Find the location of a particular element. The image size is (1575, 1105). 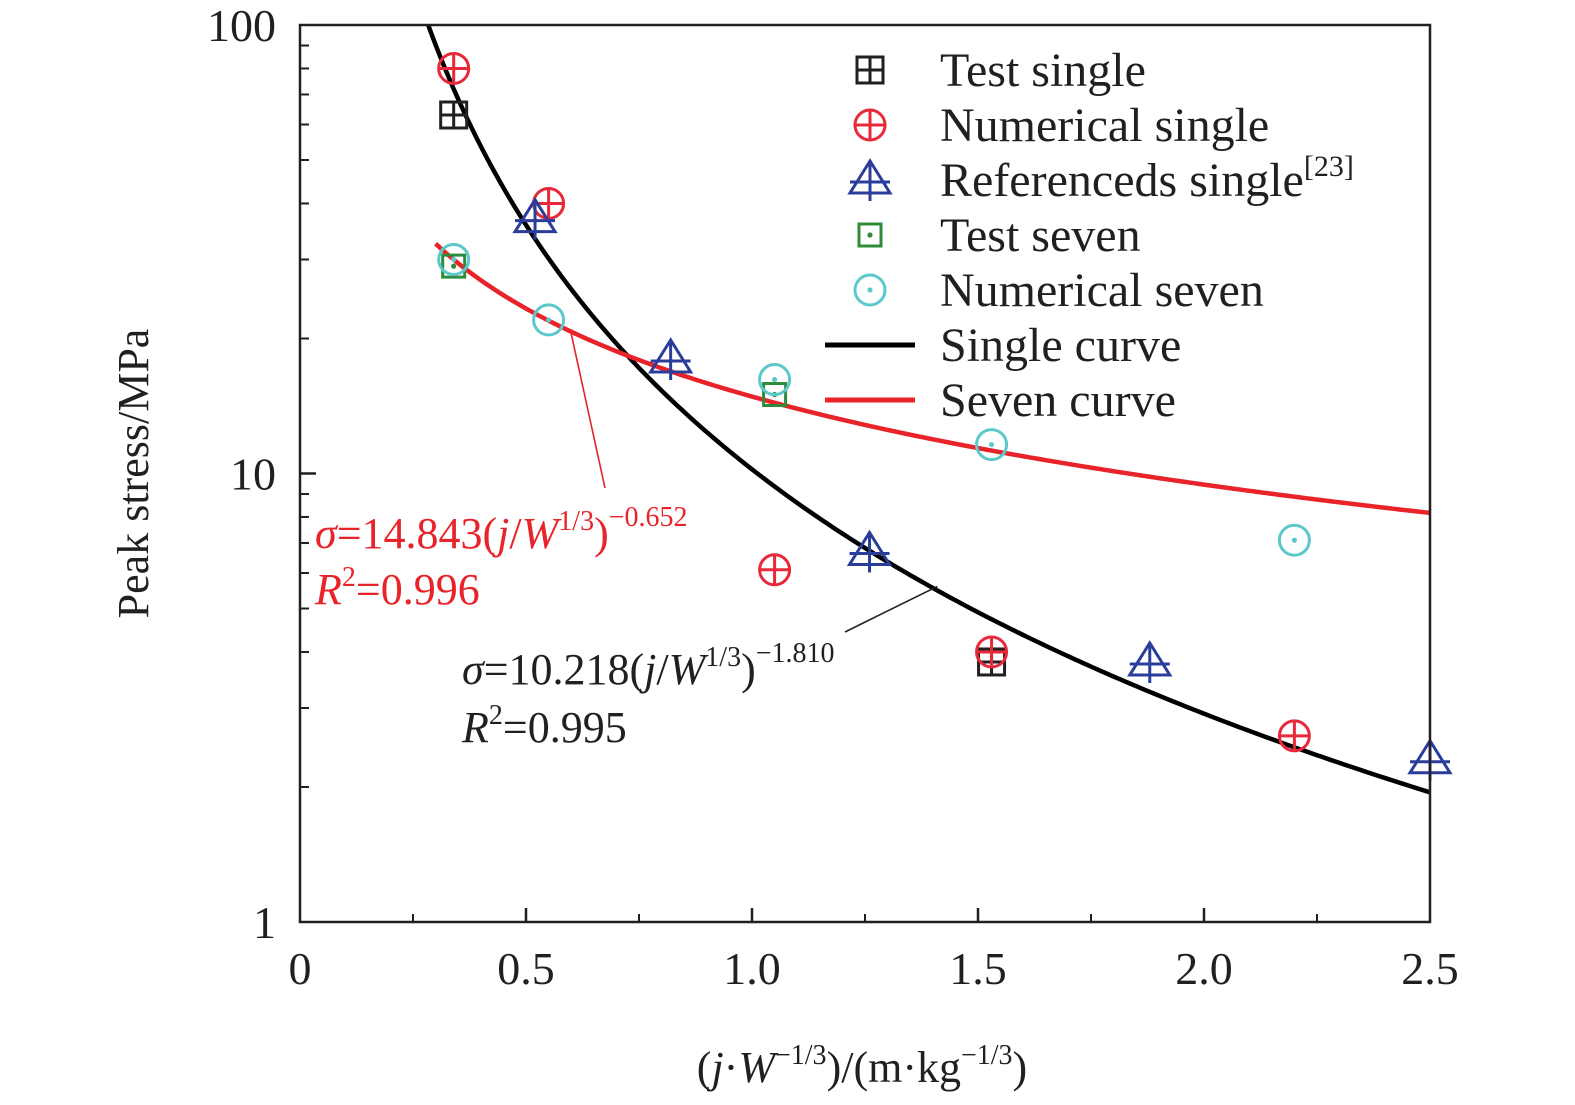

x-title-part: )/(m·kg is located at coordinates (894, 1067).